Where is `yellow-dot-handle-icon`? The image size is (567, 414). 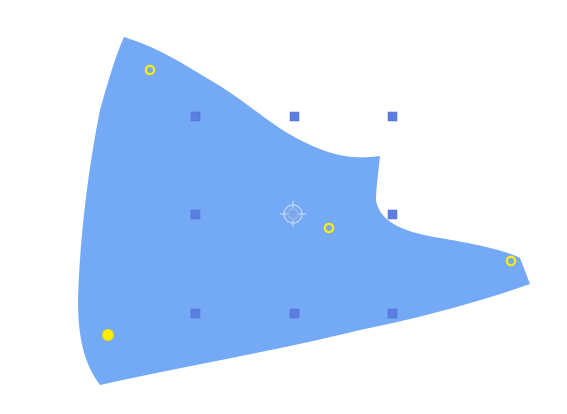 yellow-dot-handle-icon is located at coordinates (108, 335).